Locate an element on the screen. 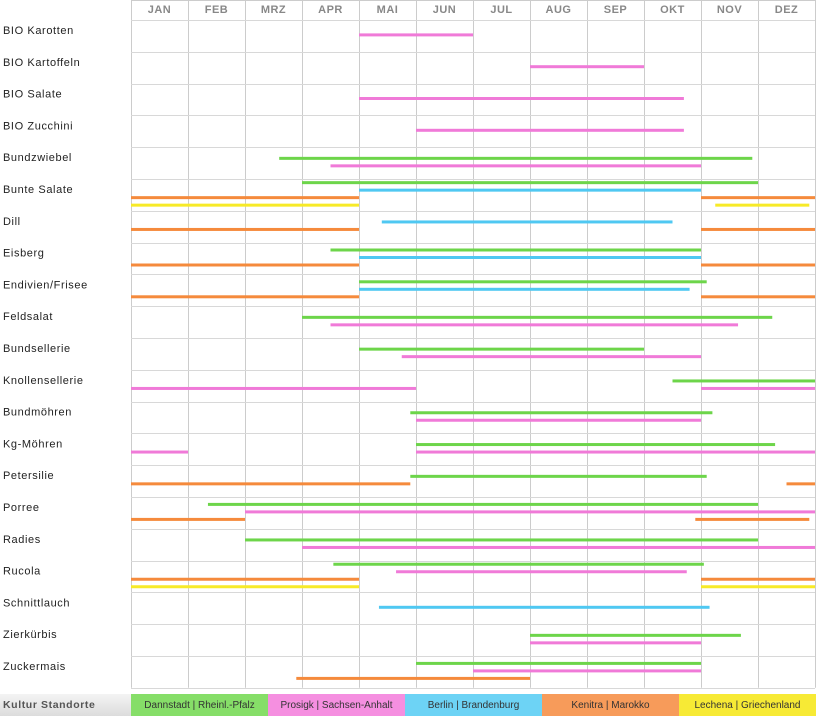 This screenshot has width=838, height=717. crop-label: Radies is located at coordinates (22, 540).